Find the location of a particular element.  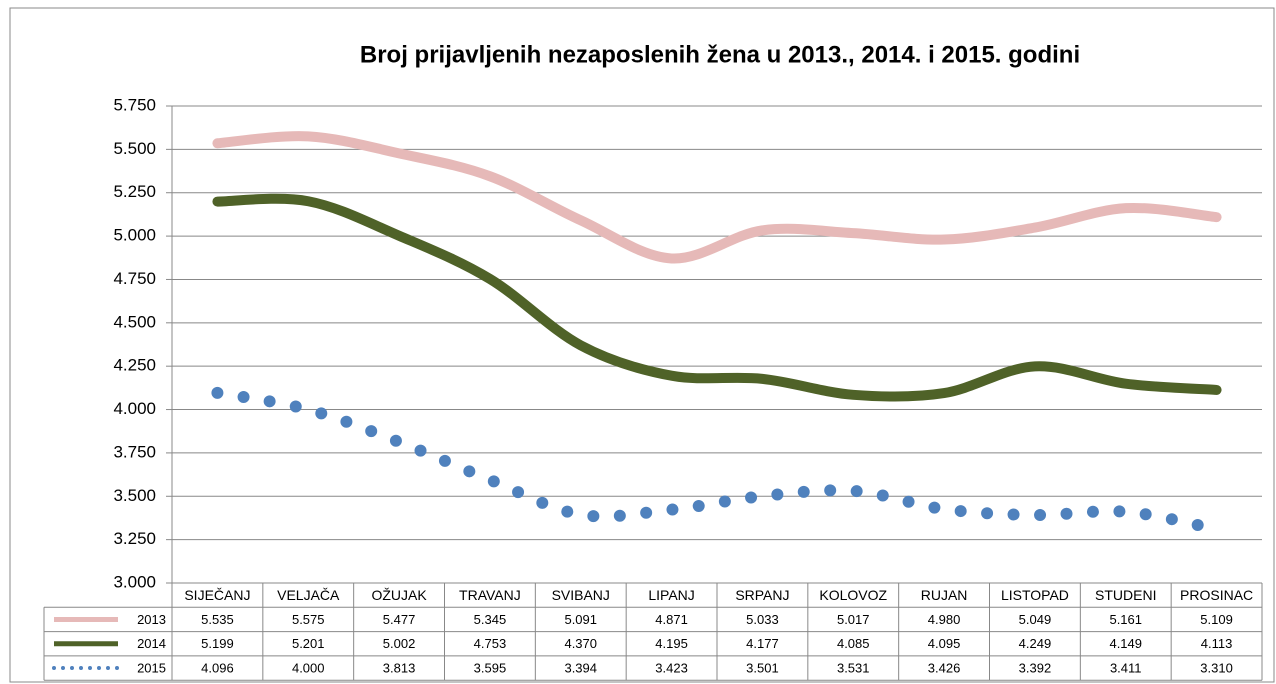

table-value: 4.177 is located at coordinates (762, 643).